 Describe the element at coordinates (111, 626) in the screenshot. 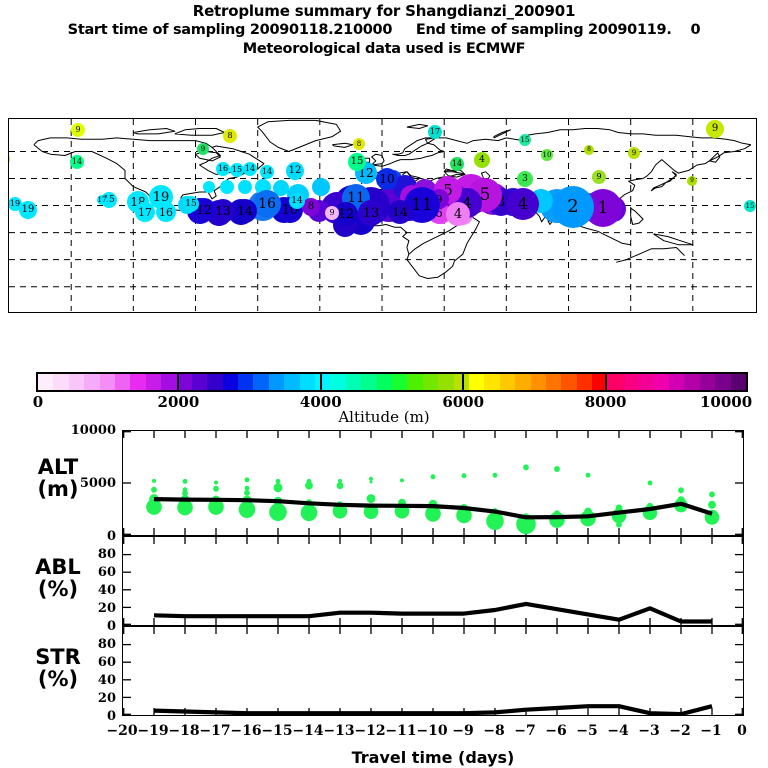

I see `abl-ytick-label: 0` at that location.